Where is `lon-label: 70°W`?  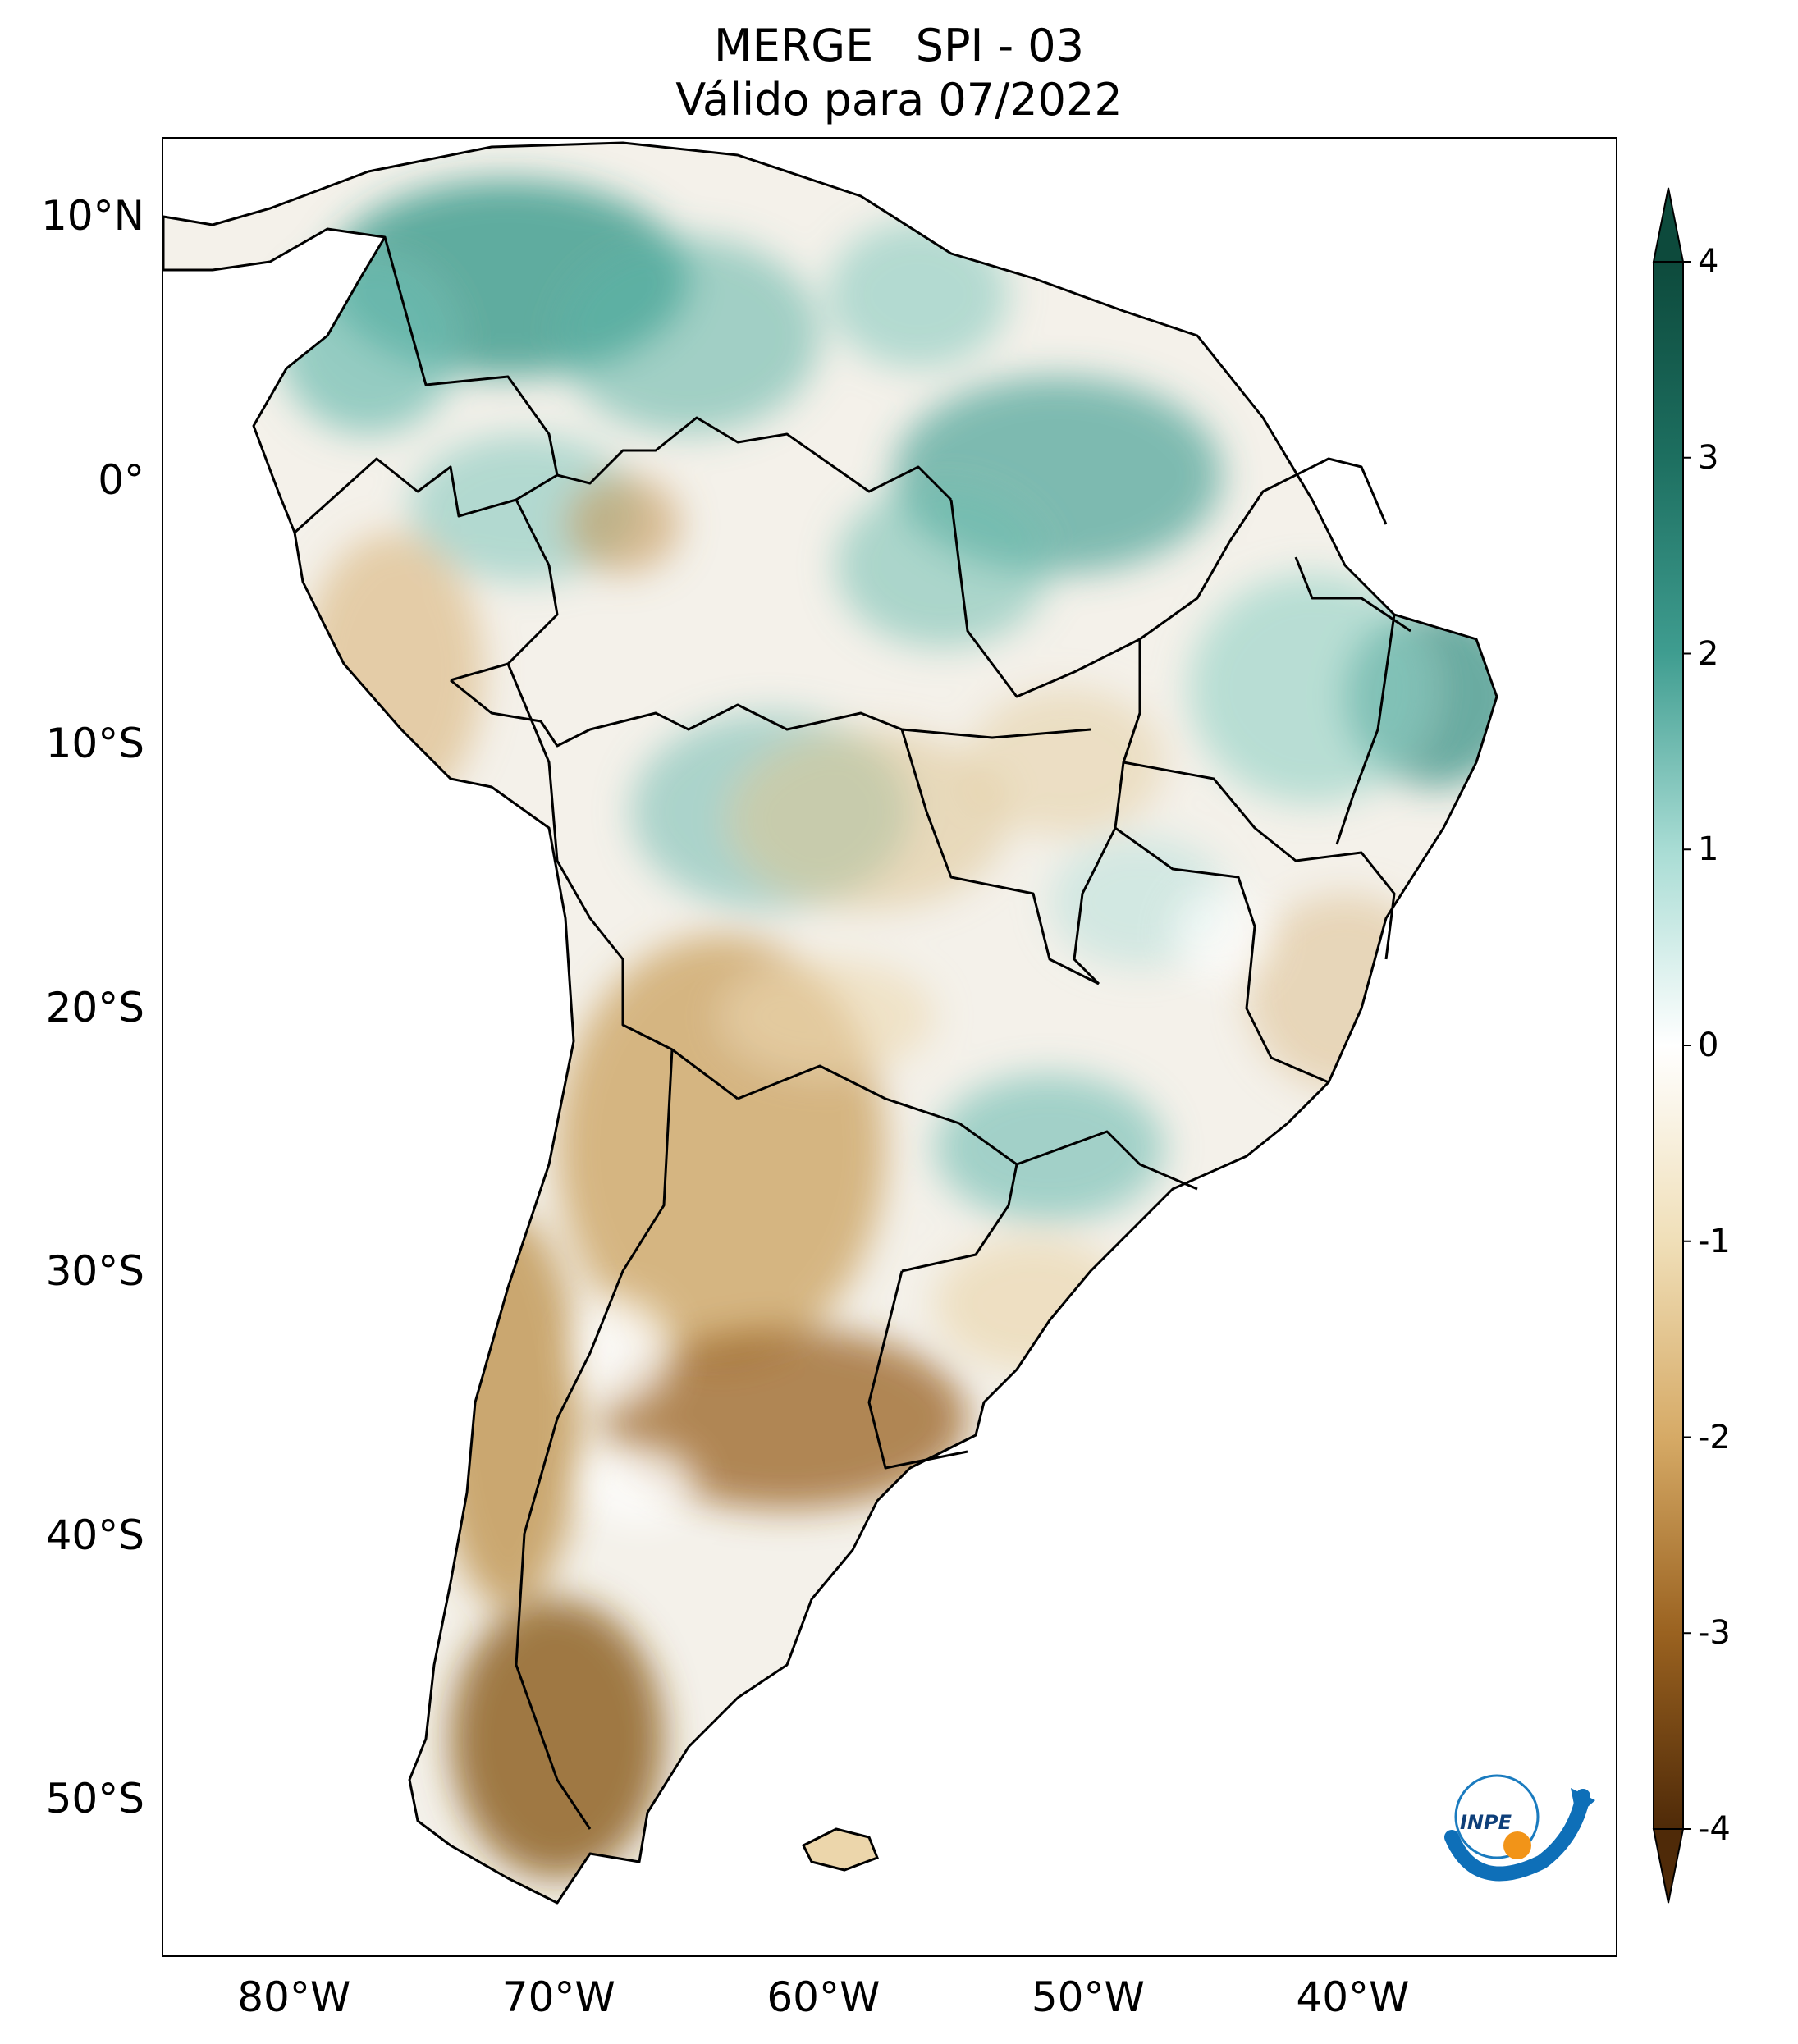 lon-label: 70°W is located at coordinates (558, 1997).